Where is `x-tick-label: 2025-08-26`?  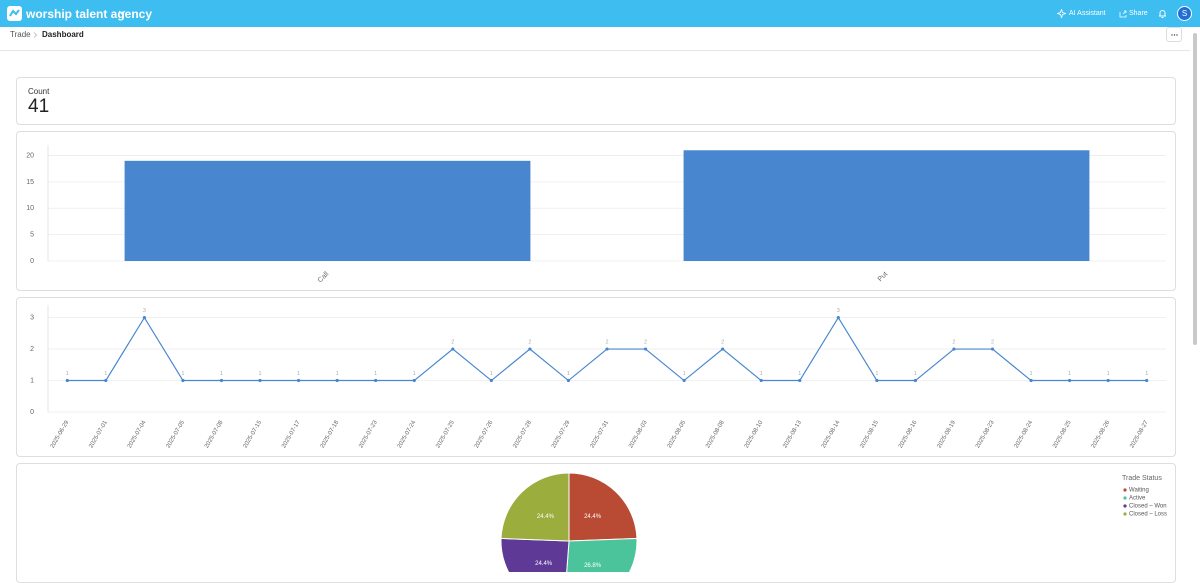
x-tick-label: 2025-08-26 is located at coordinates (1101, 434).